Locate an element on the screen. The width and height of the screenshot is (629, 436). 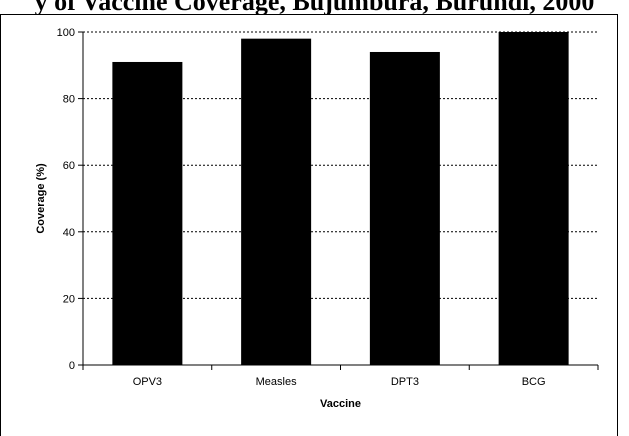
y-tick-label: 40 is located at coordinates (69, 233).